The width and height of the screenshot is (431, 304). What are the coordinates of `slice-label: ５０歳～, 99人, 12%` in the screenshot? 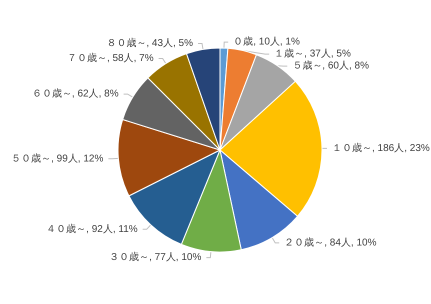 It's located at (57, 158).